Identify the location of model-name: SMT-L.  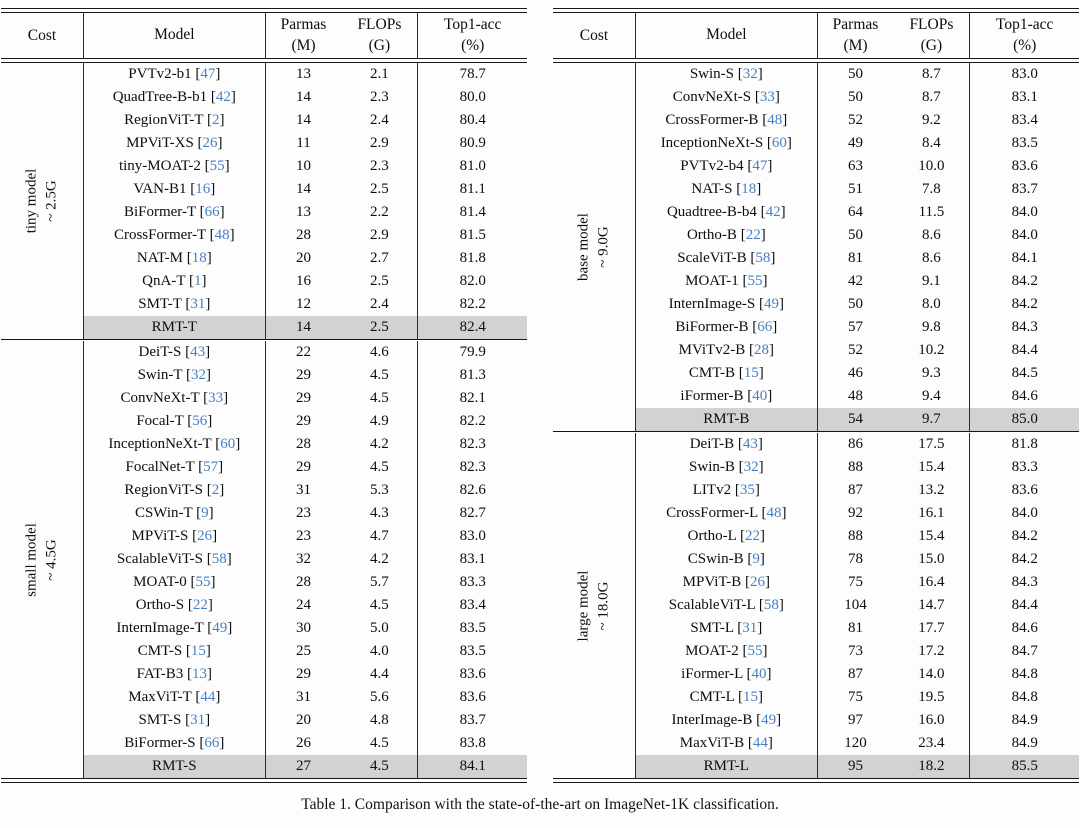
(712, 628).